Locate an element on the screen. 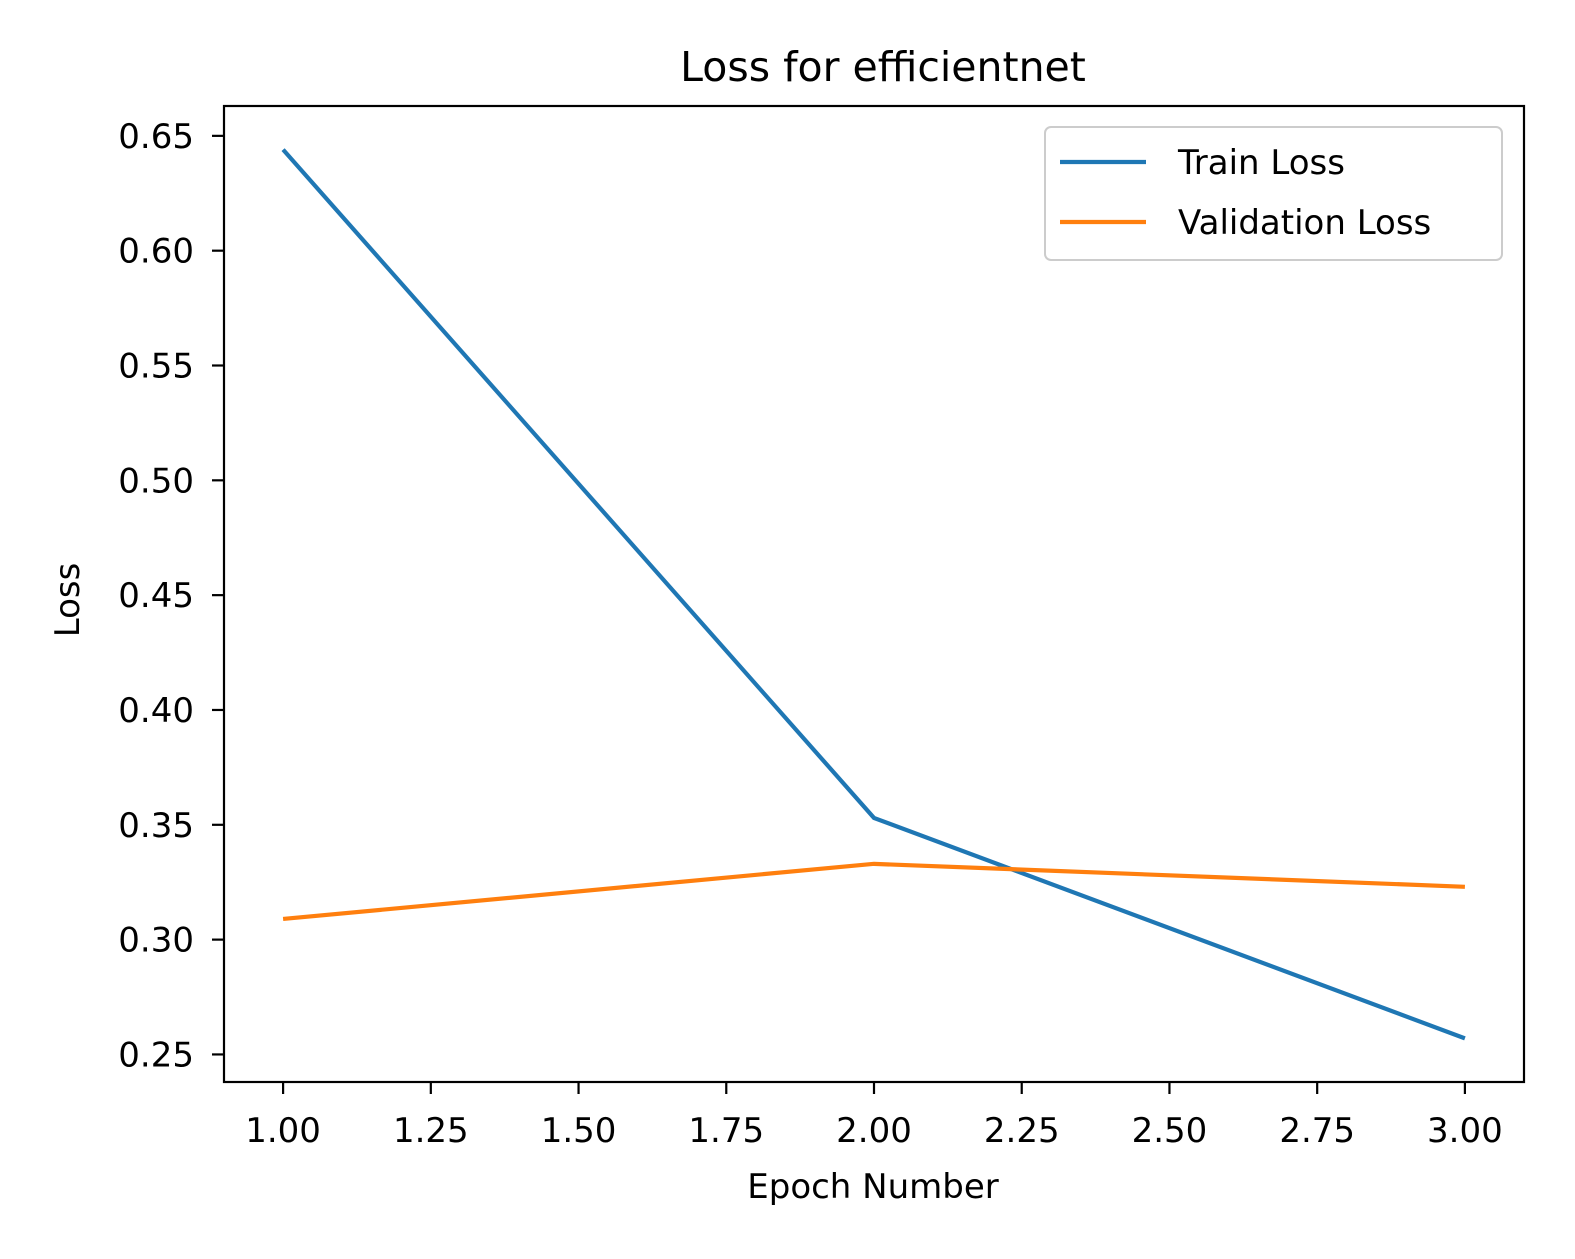 The width and height of the screenshot is (1575, 1259). y-tick-label: 0.60 is located at coordinates (156, 252).